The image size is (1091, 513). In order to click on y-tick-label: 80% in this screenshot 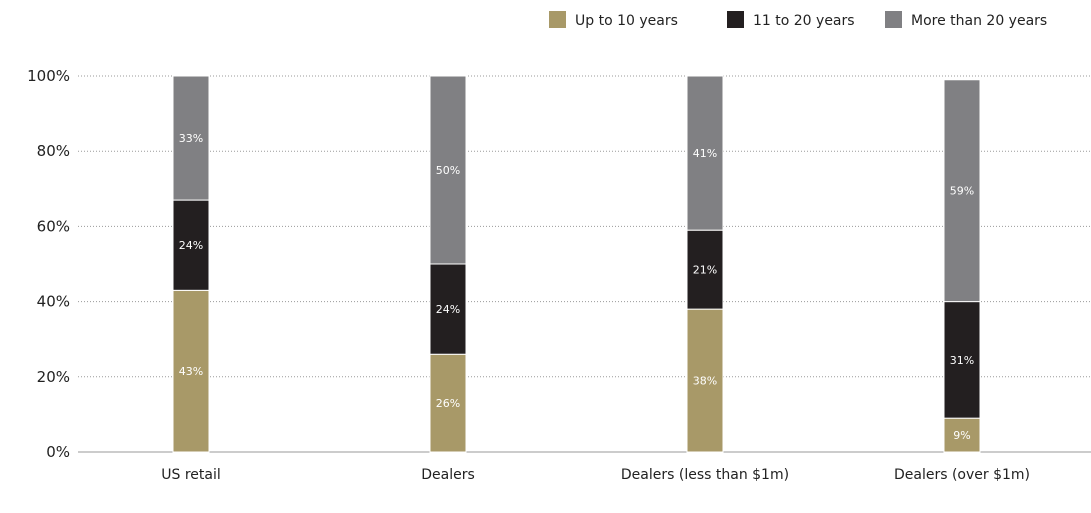, I will do `click(53, 151)`.